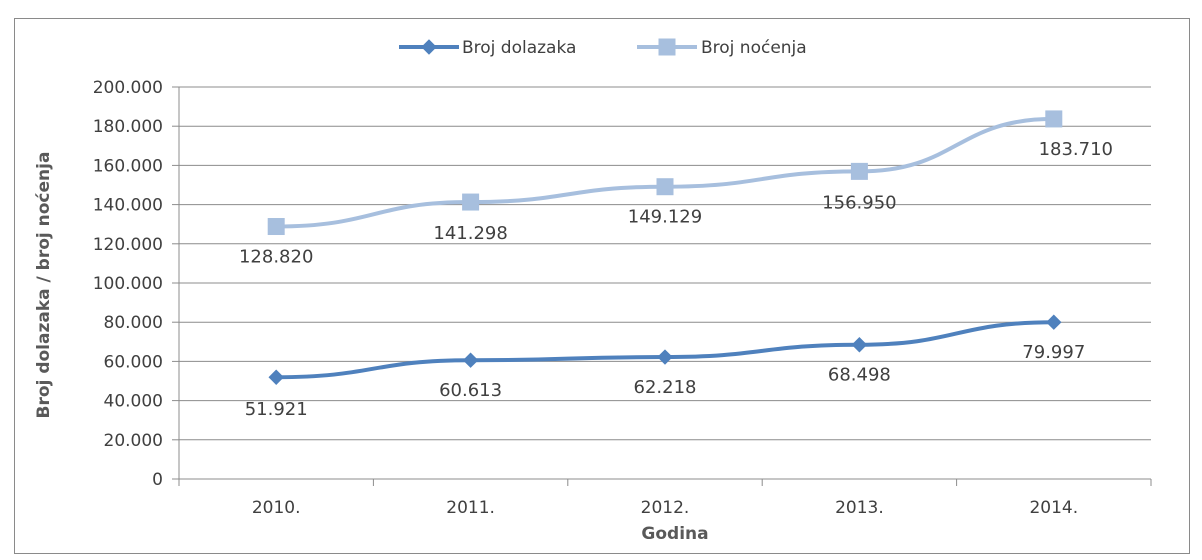 The image size is (1202, 560). What do you see at coordinates (157, 480) in the screenshot?
I see `y-tick-label: 0` at bounding box center [157, 480].